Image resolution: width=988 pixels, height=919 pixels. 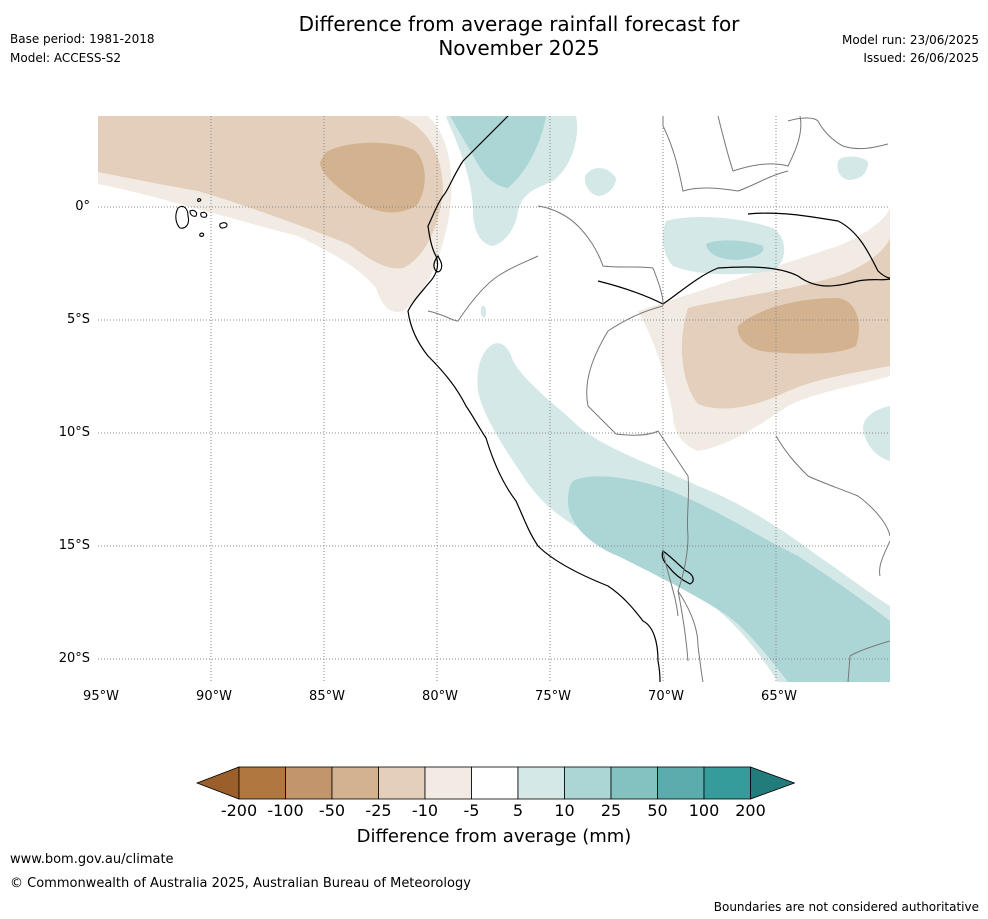 I want to click on wet-anomaly-venezuela-spot, so click(x=600, y=181).